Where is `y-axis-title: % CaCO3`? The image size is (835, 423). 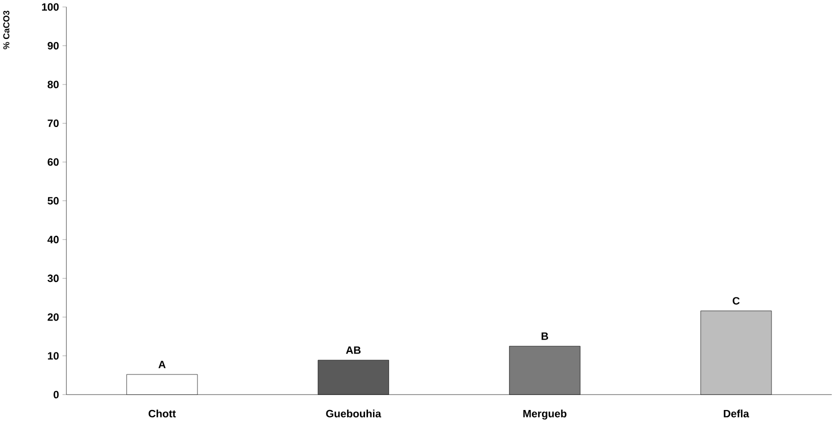
y-axis-title: % CaCO3 is located at coordinates (6, 30).